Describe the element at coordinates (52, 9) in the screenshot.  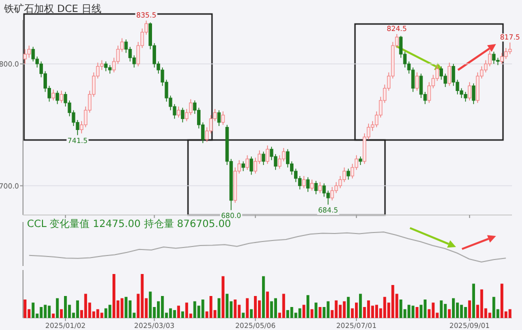
I see `chart-title: 铁矿石加权 DCE 日线` at that location.